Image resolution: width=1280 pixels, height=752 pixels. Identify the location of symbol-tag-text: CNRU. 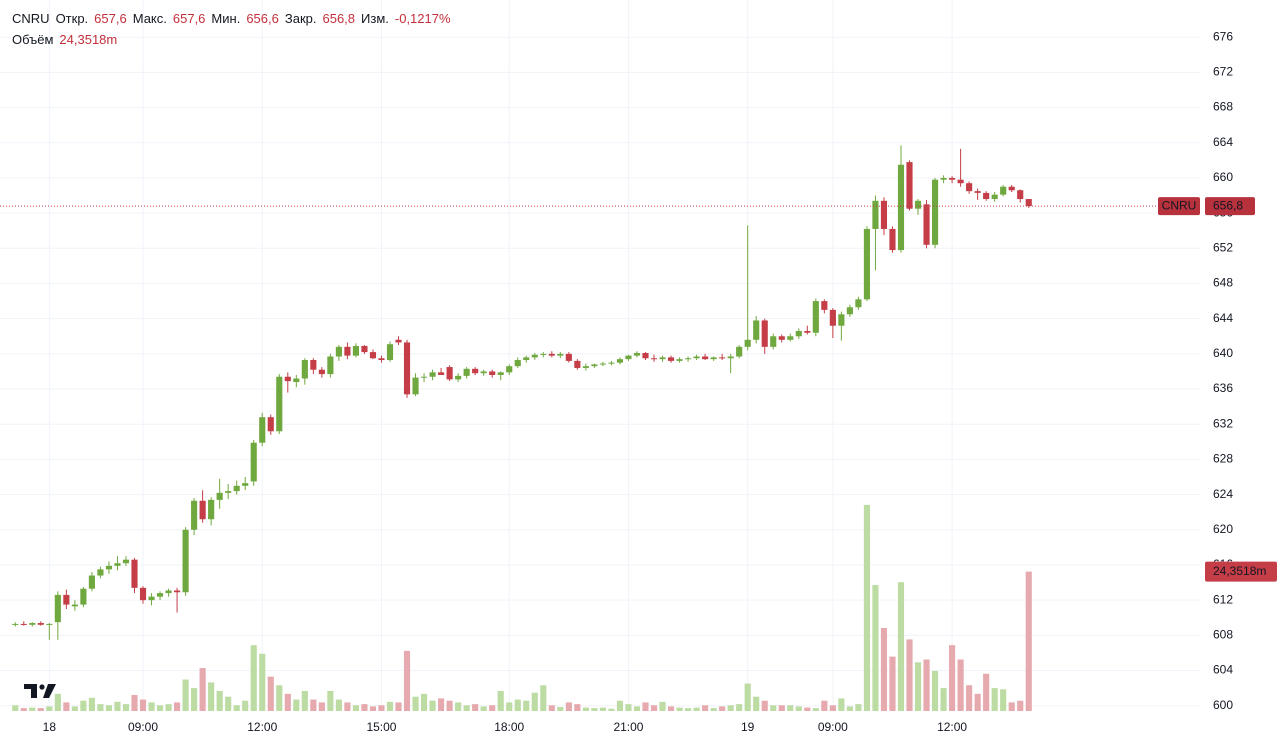
(1179, 205).